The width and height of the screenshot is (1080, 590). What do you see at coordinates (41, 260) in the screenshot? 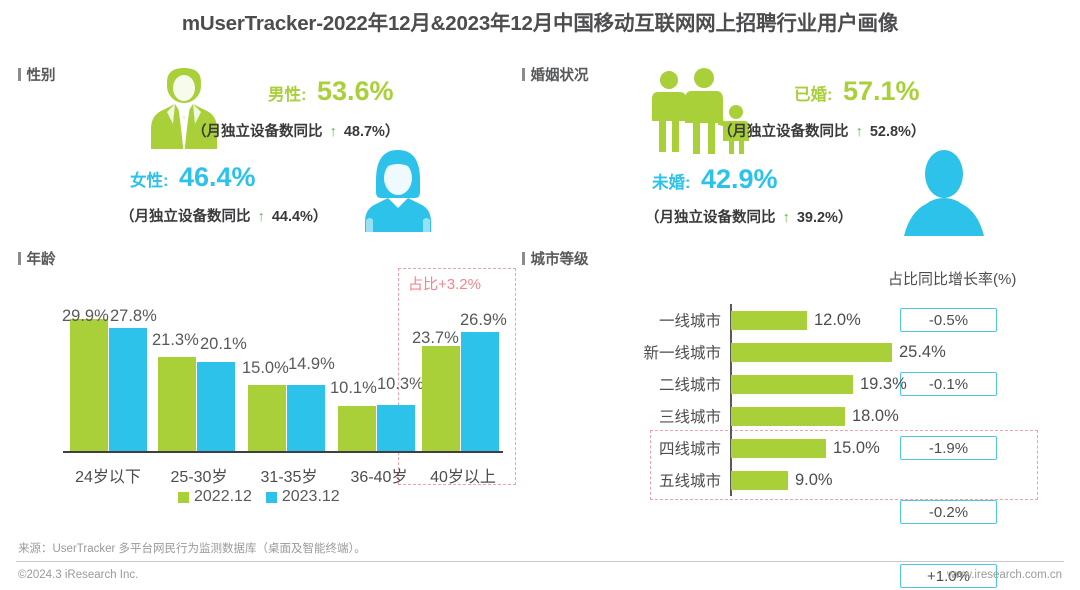
I see `section-header-age-label: 年龄` at bounding box center [41, 260].